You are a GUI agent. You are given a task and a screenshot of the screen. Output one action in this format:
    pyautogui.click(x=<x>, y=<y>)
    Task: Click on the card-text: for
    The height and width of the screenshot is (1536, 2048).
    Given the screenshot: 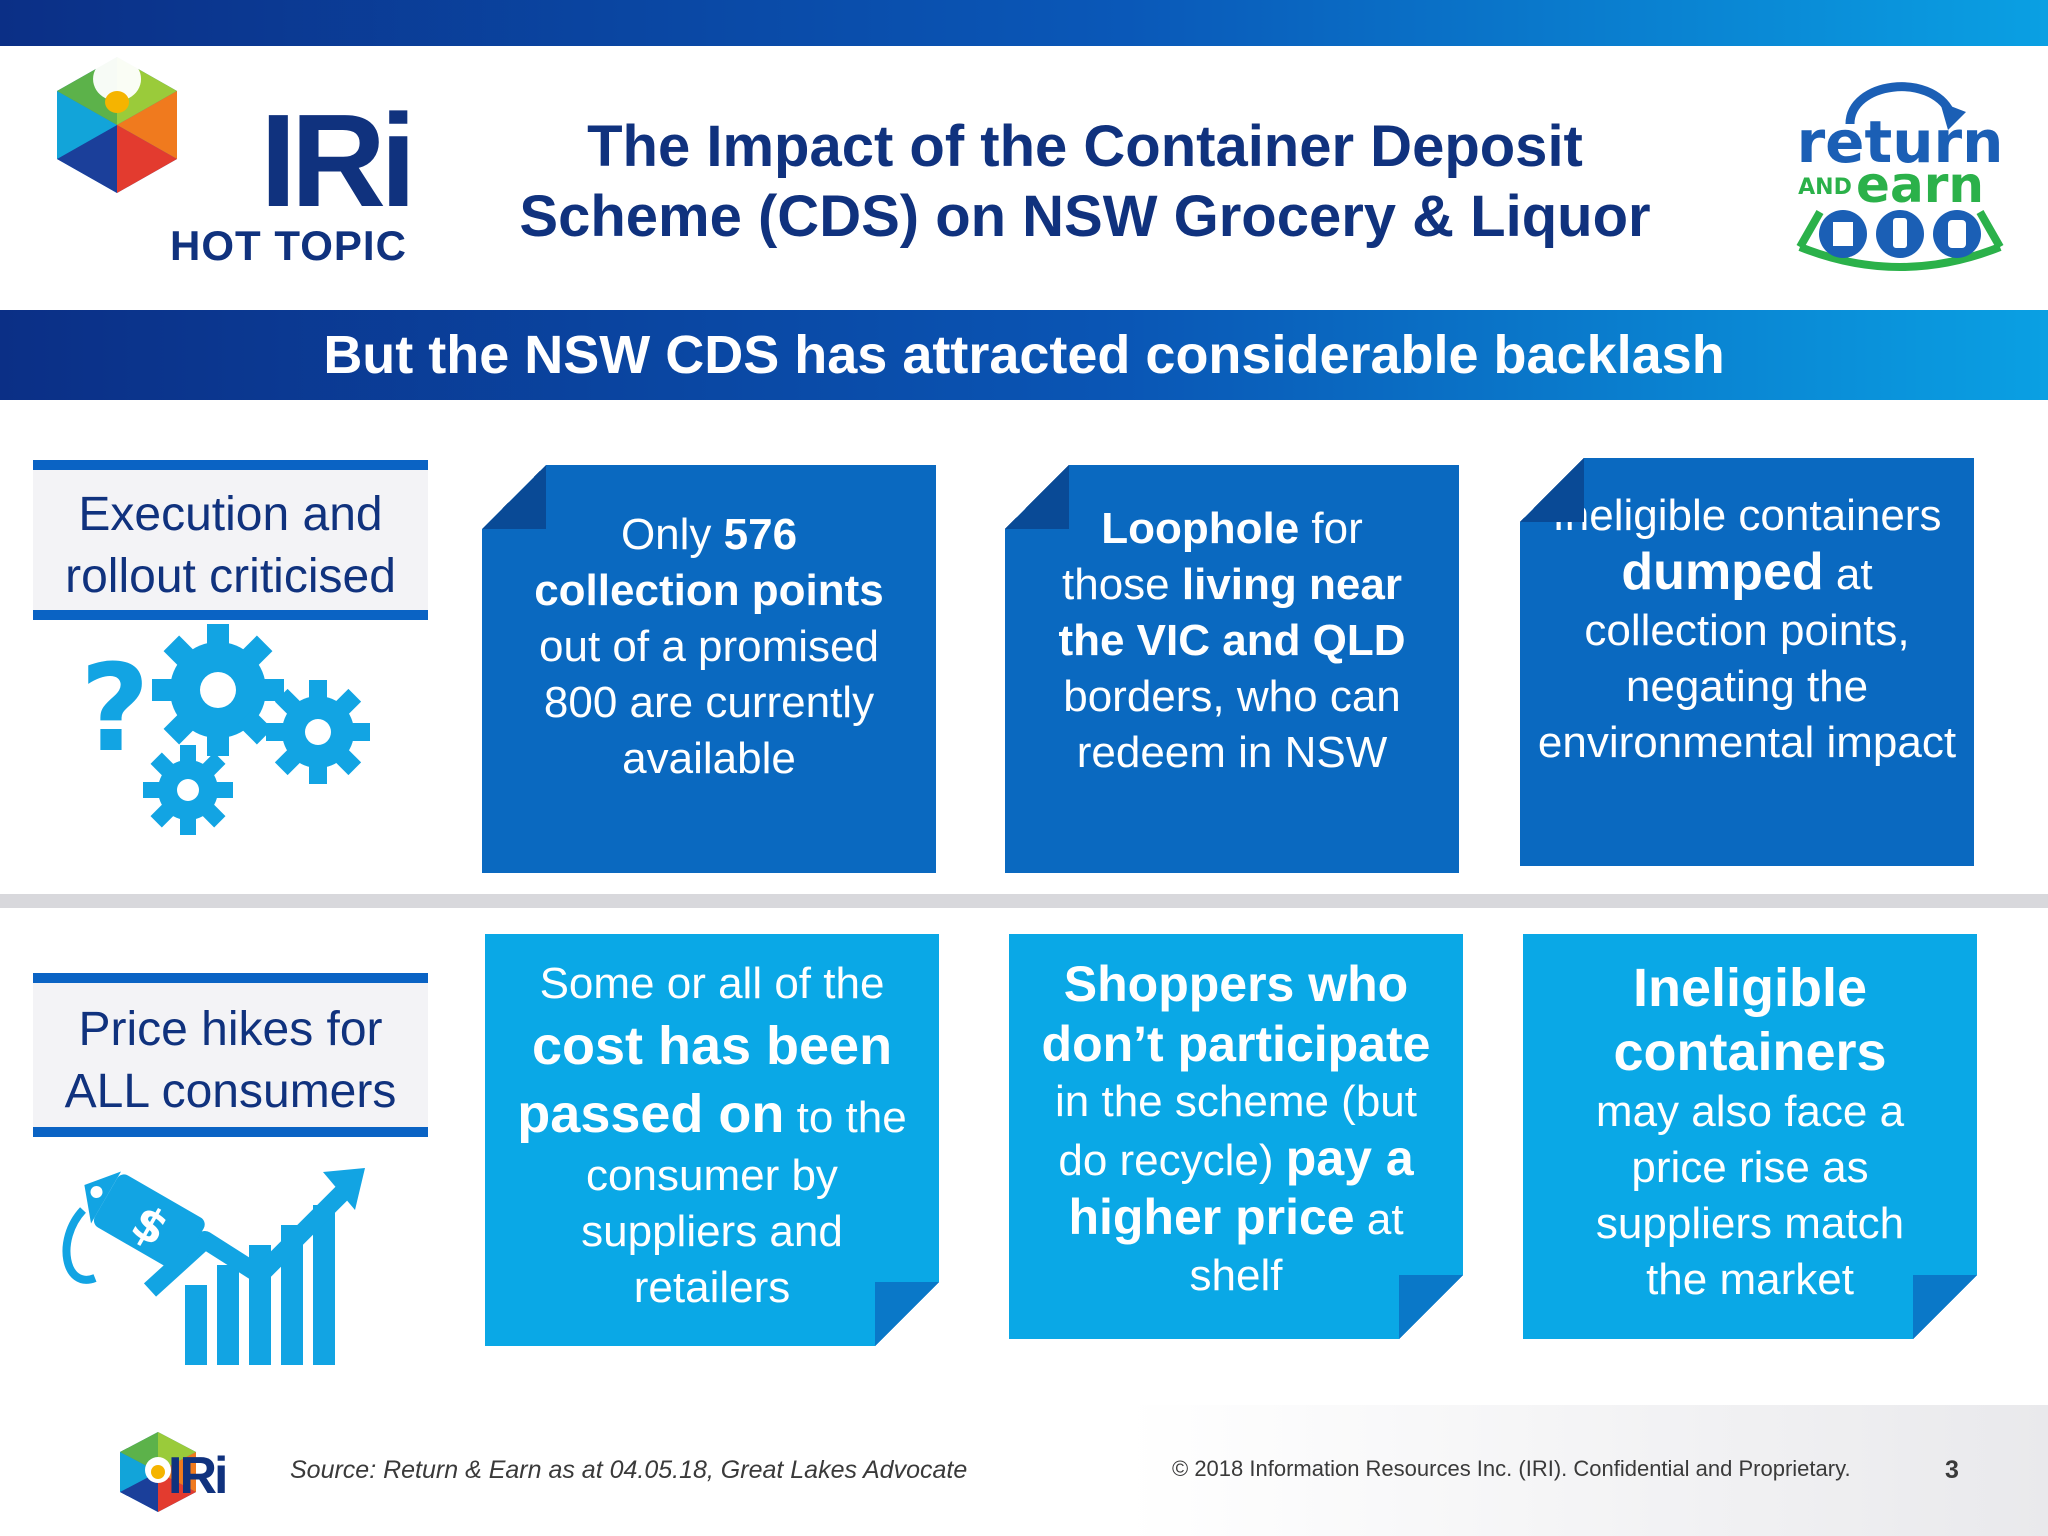 What is the action you would take?
    pyautogui.click(x=1331, y=528)
    